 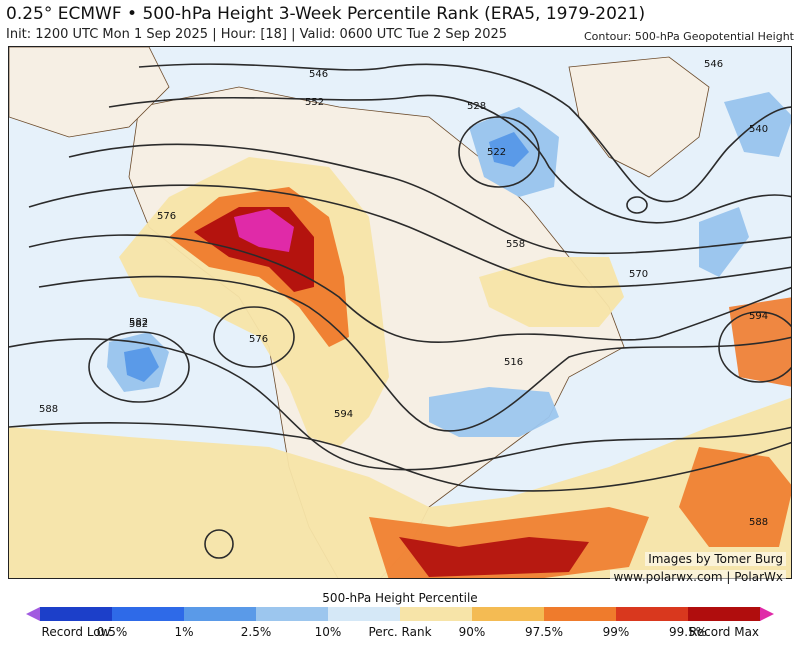 What do you see at coordinates (688, 632) in the screenshot?
I see `colorbar-label: 99.5%` at bounding box center [688, 632].